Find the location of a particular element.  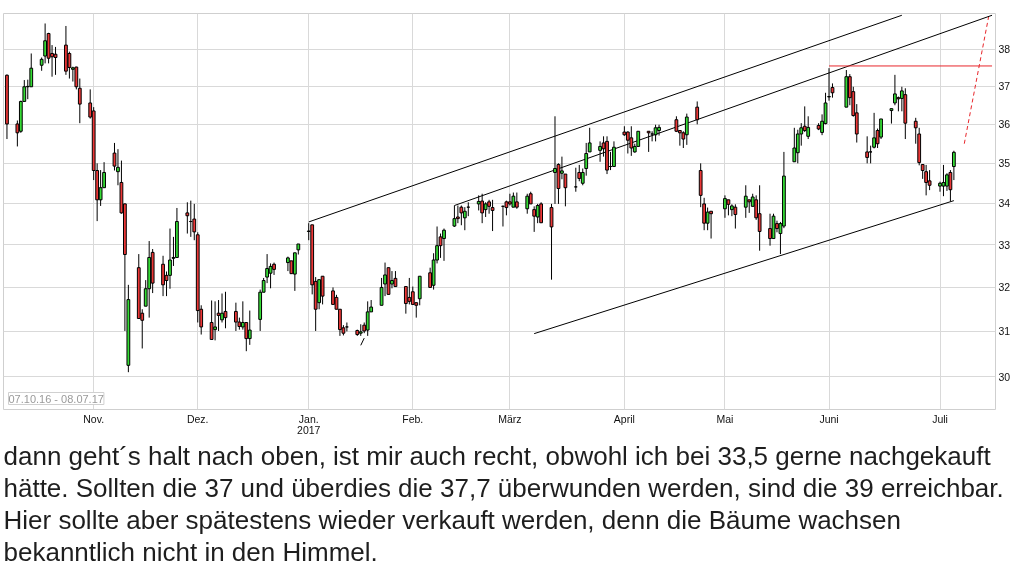

x-tick-label: Jan. 2017 is located at coordinates (309, 424).